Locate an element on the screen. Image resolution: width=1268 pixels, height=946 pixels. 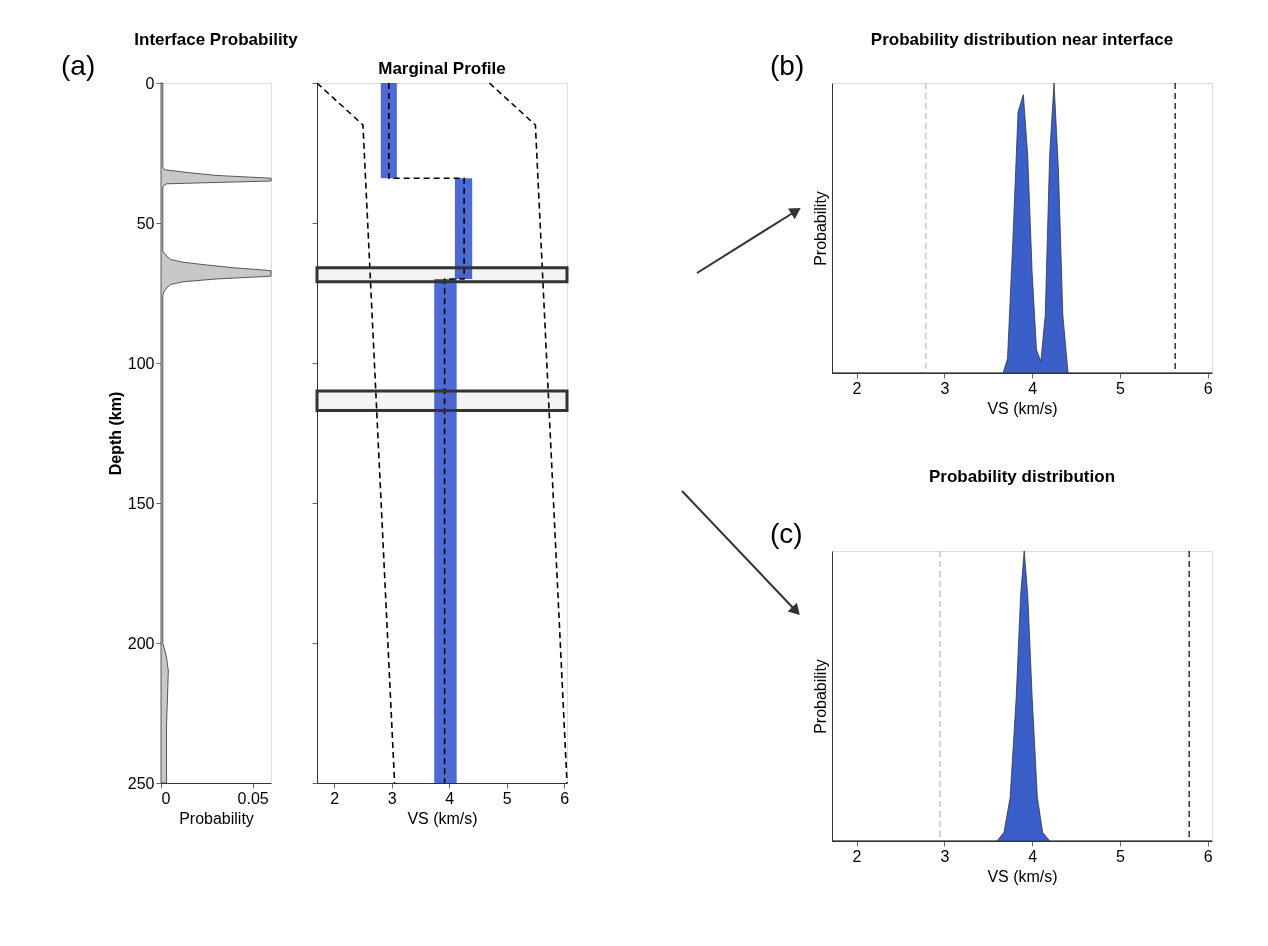
chart-title: Probability distribution is located at coordinates (1022, 476).